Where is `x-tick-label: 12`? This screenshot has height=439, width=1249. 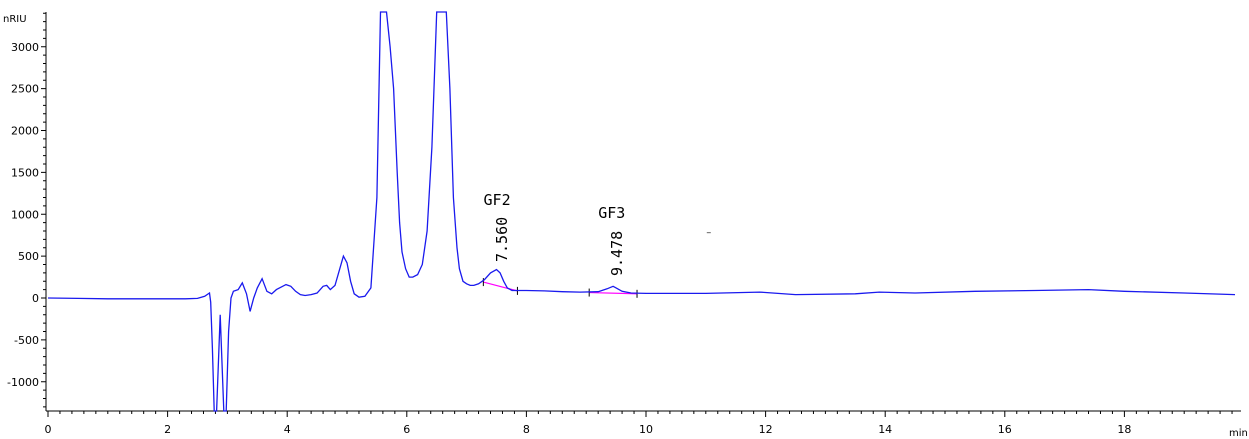
x-tick-label: 12 is located at coordinates (766, 429).